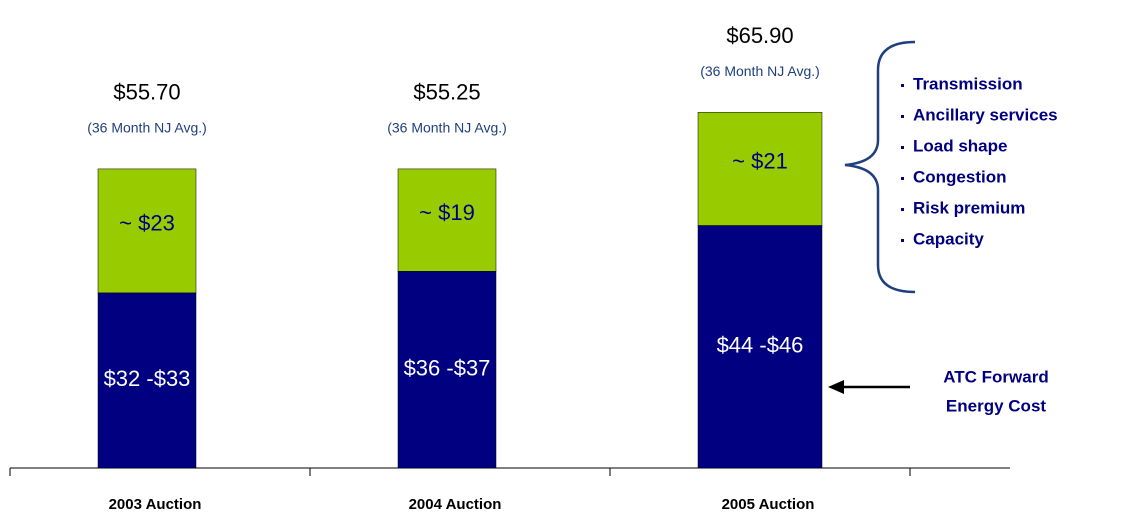 Image resolution: width=1140 pixels, height=525 pixels. What do you see at coordinates (996, 405) in the screenshot?
I see `arrow-label: Energy Cost` at bounding box center [996, 405].